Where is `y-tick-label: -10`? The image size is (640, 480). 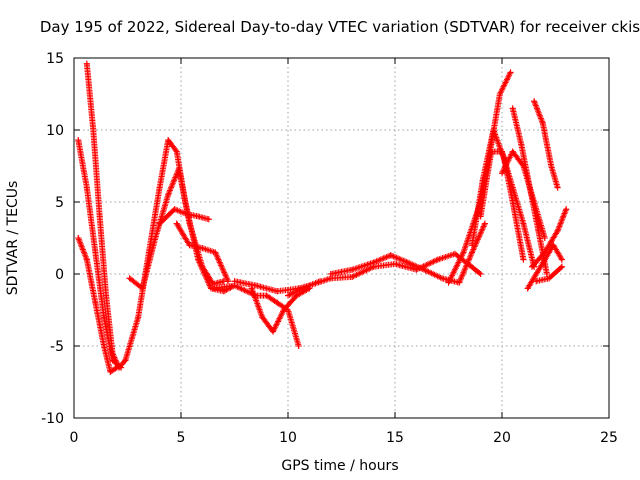
y-tick-label: -10 is located at coordinates (52, 419).